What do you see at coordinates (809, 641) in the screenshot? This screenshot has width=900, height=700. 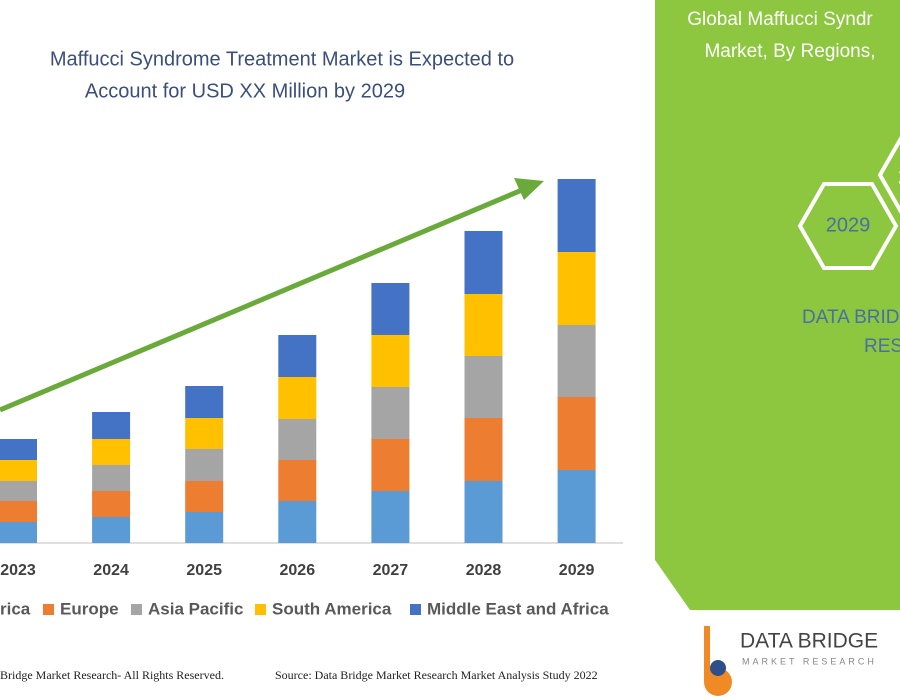 I see `logo-name: DATA BRIDGE` at bounding box center [809, 641].